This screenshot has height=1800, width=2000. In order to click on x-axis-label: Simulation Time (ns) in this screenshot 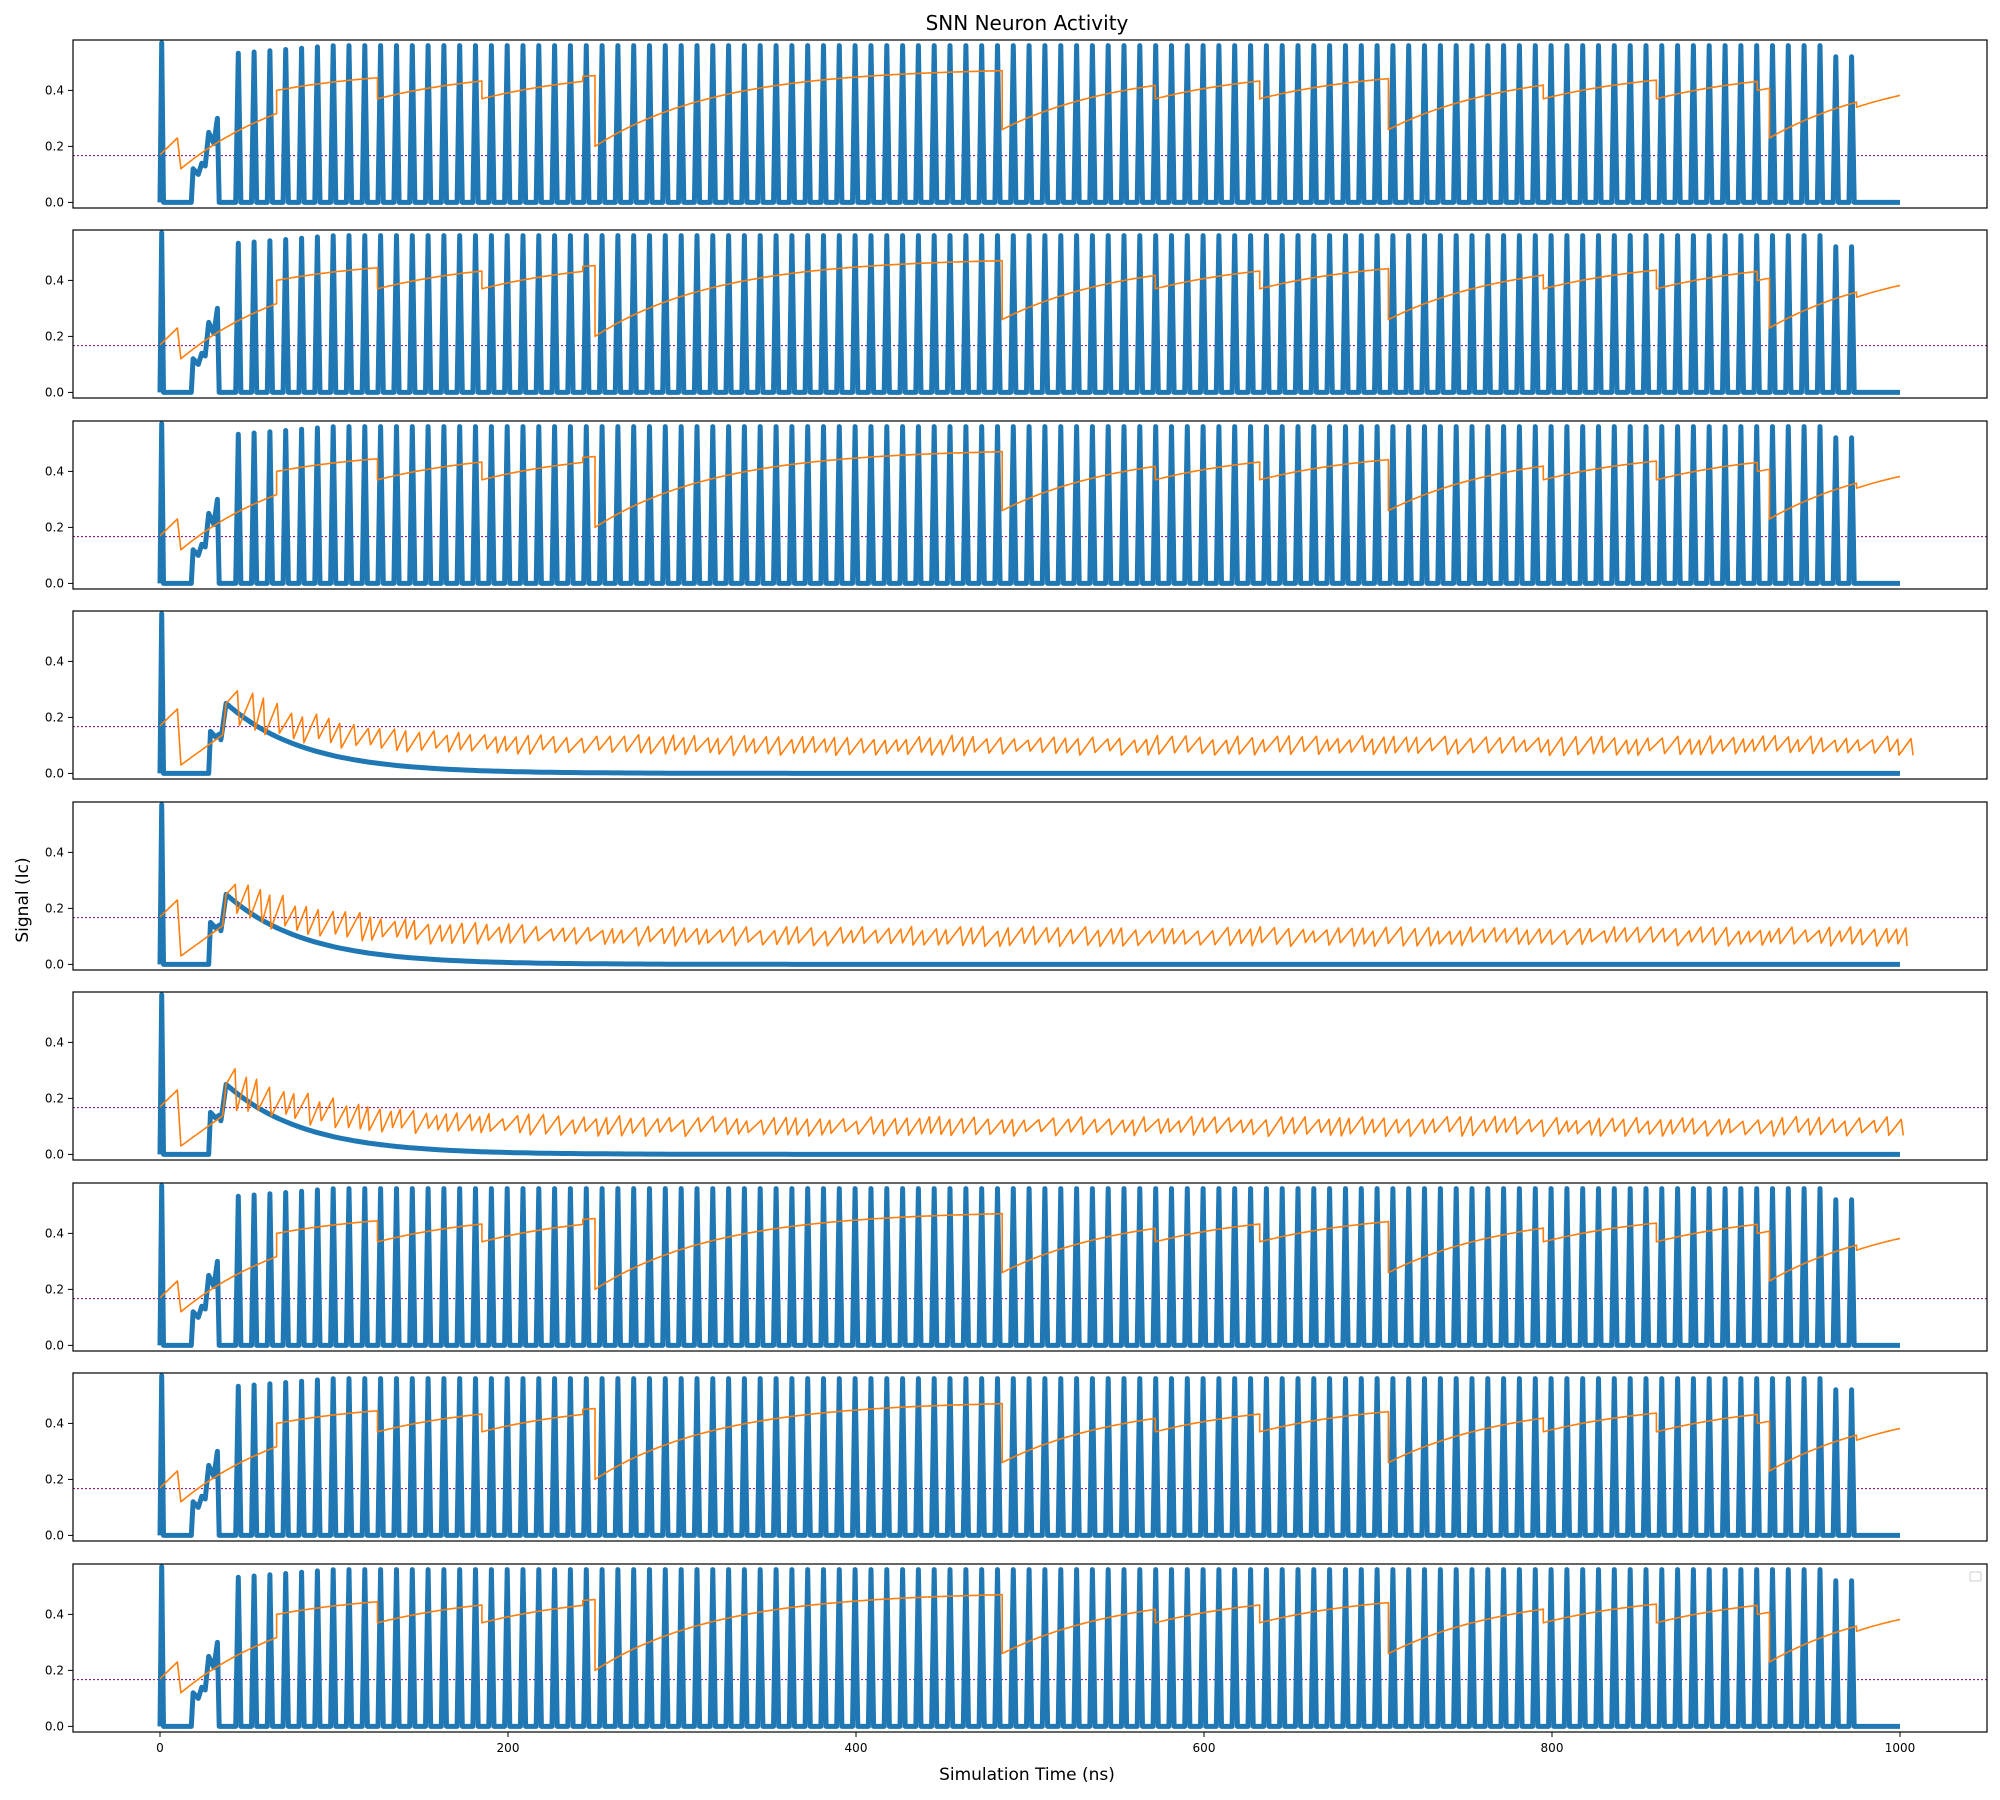, I will do `click(1027, 1775)`.